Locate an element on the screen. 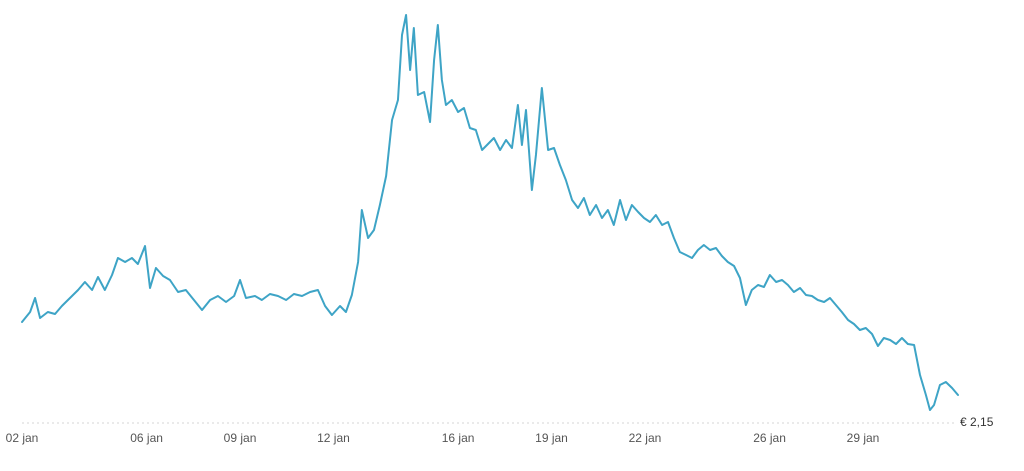 The height and width of the screenshot is (471, 1024). x-tick-label: 09 jan is located at coordinates (240, 438).